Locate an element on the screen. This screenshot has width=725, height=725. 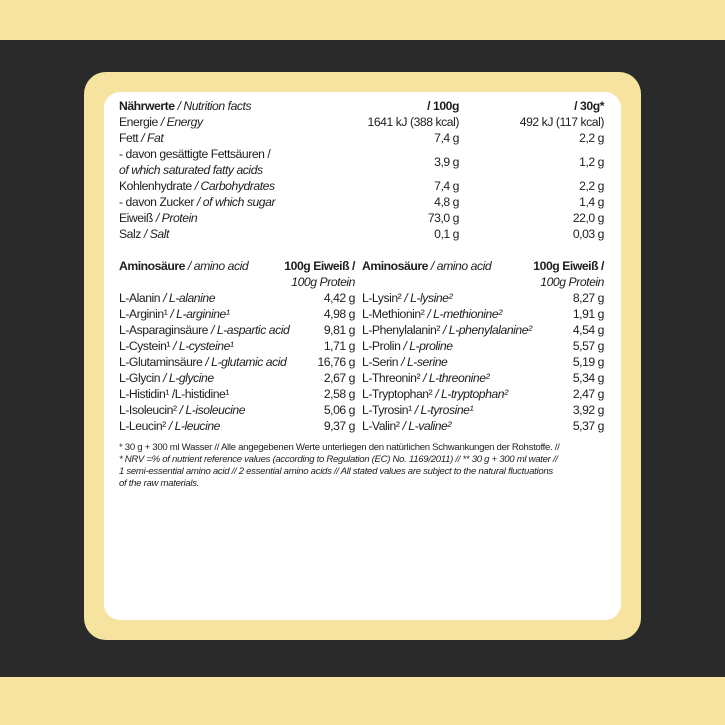
label-de: L-Tyrosin¹ is located at coordinates (387, 410).